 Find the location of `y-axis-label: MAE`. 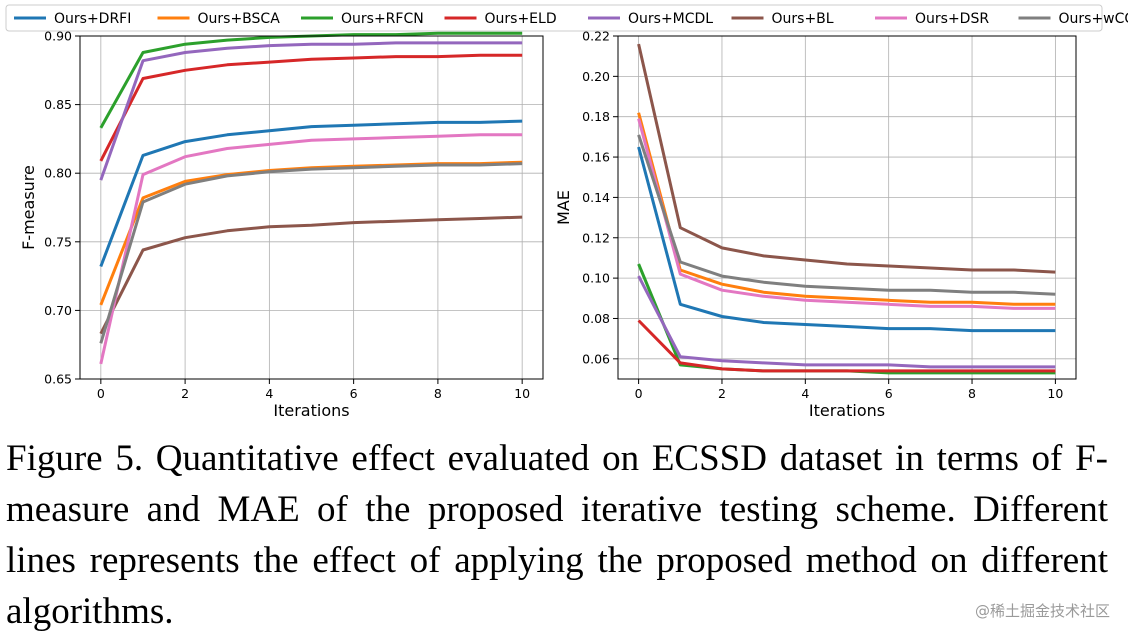

y-axis-label: MAE is located at coordinates (563, 207).